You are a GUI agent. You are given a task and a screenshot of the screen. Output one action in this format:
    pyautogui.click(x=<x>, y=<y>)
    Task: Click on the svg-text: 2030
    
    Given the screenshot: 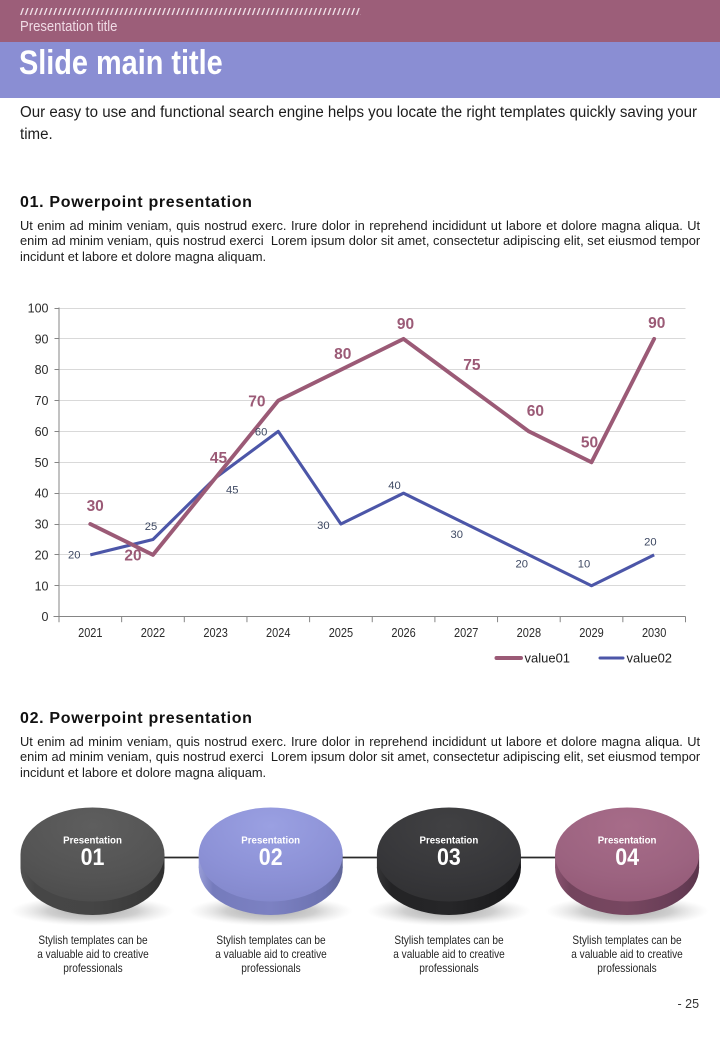 What is the action you would take?
    pyautogui.click(x=654, y=632)
    